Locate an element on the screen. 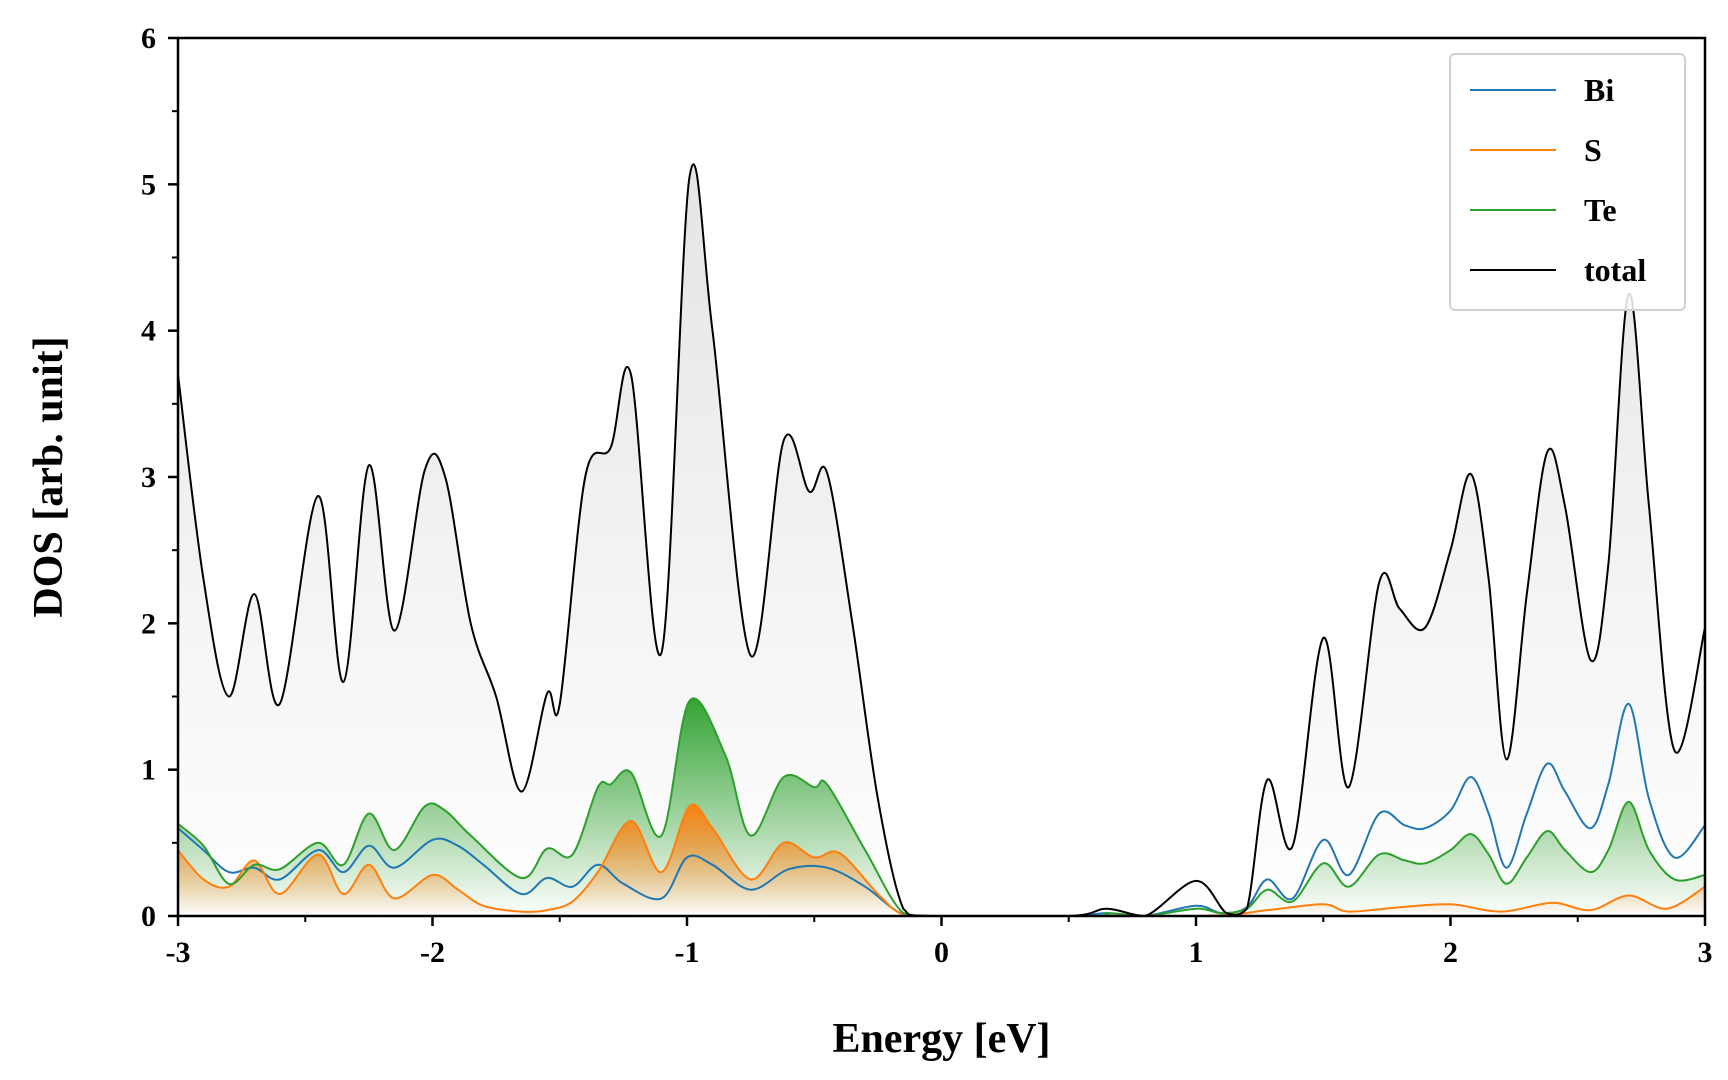 Image resolution: width=1728 pixels, height=1080 pixels. y-tick-label: 0 is located at coordinates (148, 916).